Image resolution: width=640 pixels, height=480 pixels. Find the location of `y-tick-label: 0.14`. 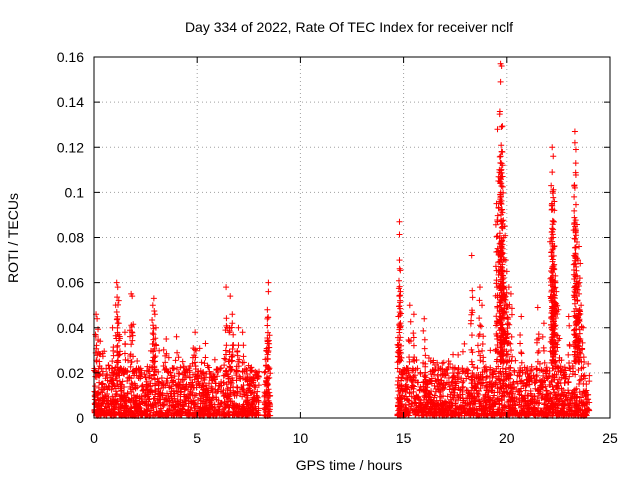

y-tick-label: 0.14 is located at coordinates (70, 102).